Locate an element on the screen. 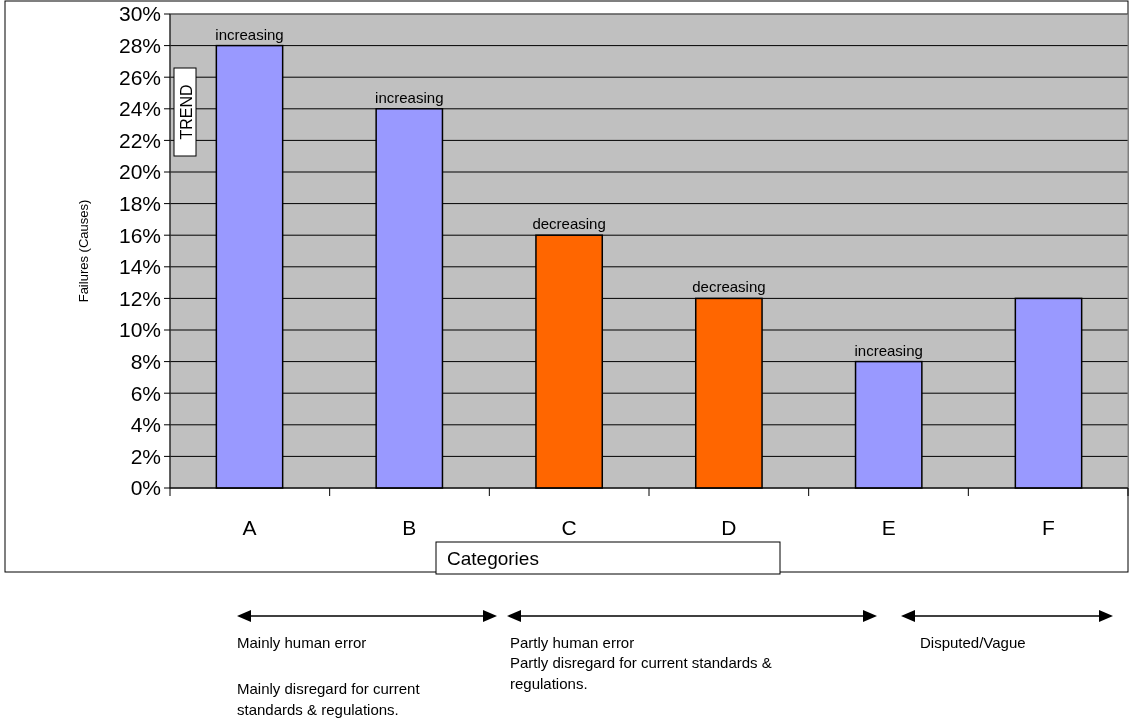  x-tick-label: E is located at coordinates (888, 527).